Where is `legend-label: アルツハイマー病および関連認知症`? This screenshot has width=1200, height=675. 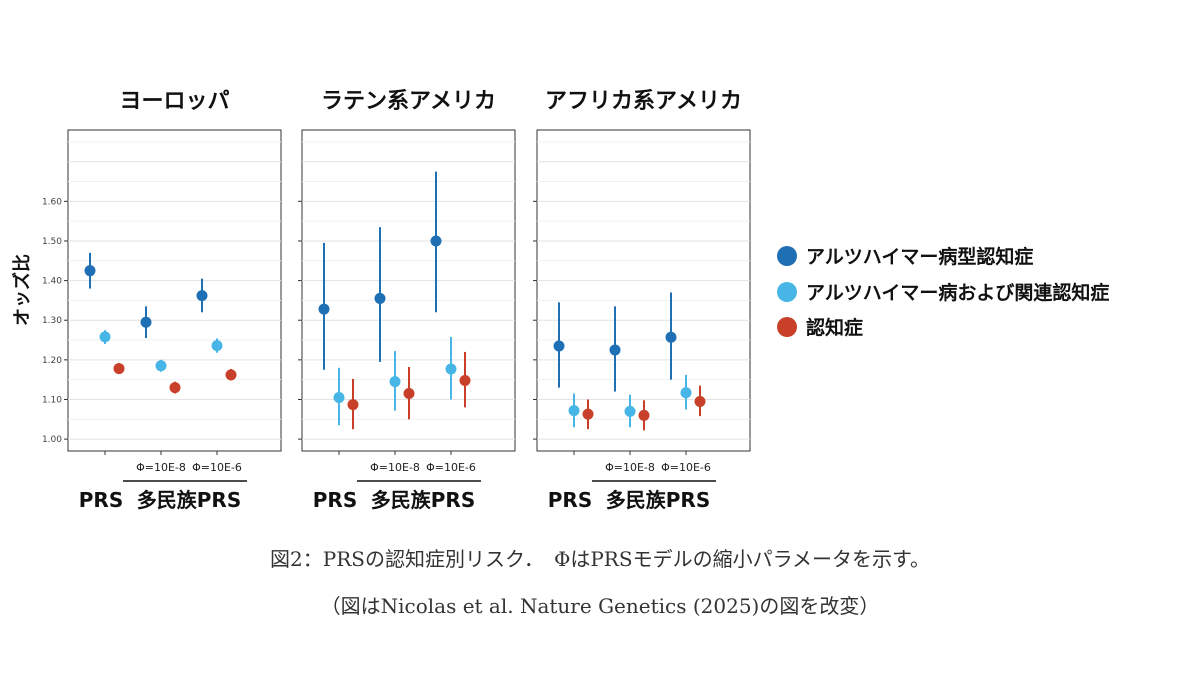 legend-label: アルツハイマー病および関連認知症 is located at coordinates (957, 292).